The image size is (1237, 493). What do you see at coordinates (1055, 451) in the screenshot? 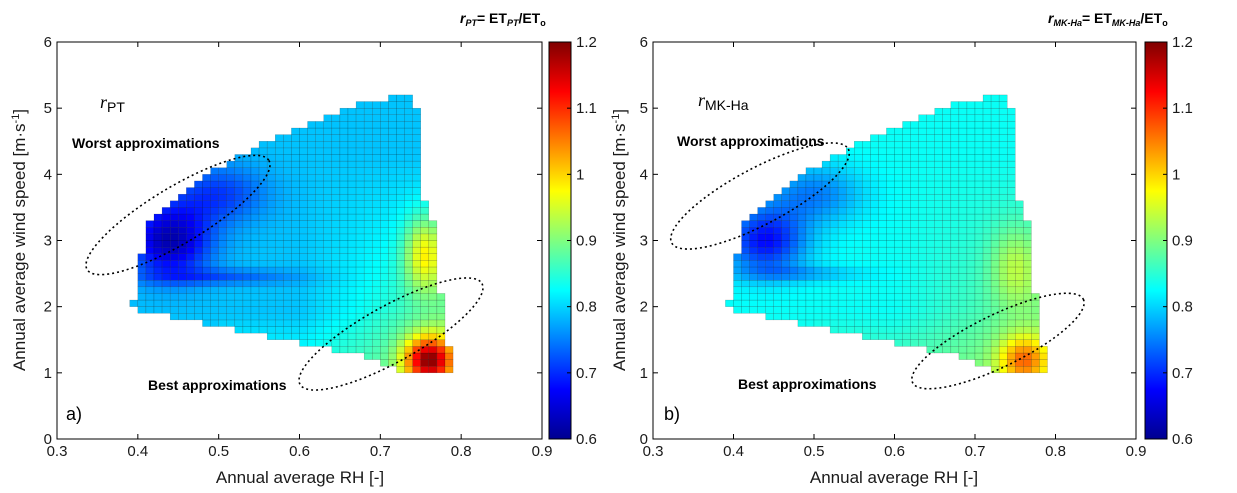
I see `x-tick-label: 0.8` at bounding box center [1055, 451].